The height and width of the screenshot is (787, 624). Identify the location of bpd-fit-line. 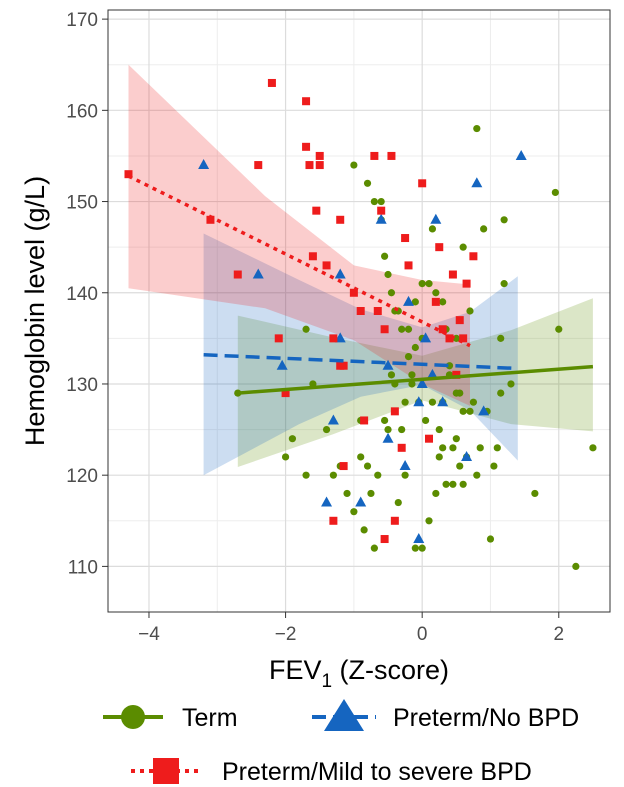
(299, 261).